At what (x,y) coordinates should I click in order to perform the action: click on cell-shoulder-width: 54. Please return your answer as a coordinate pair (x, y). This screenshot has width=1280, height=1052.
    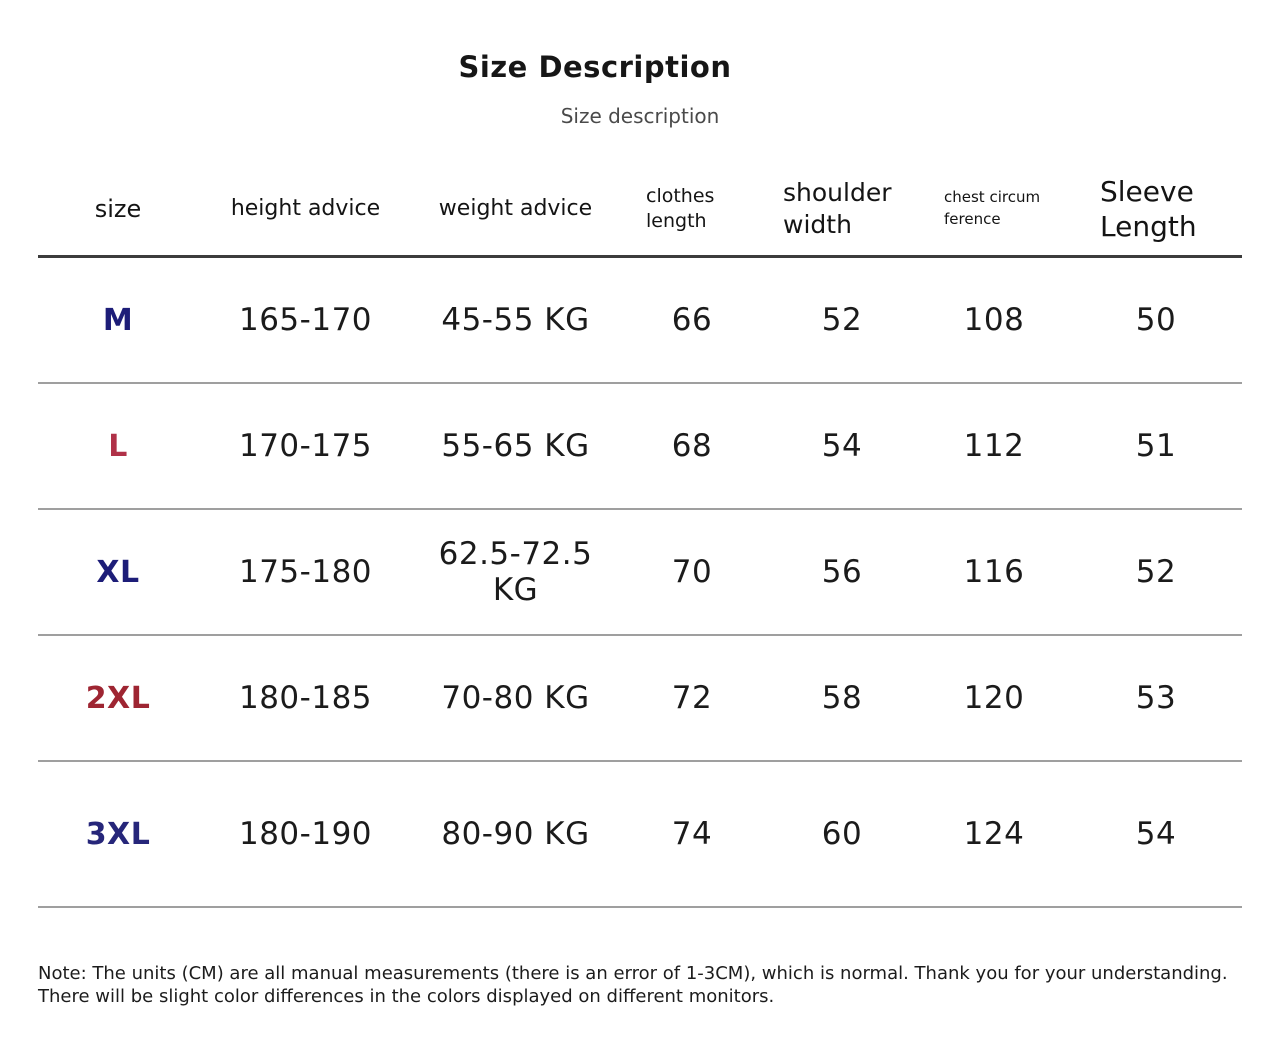
    Looking at the image, I should click on (842, 446).